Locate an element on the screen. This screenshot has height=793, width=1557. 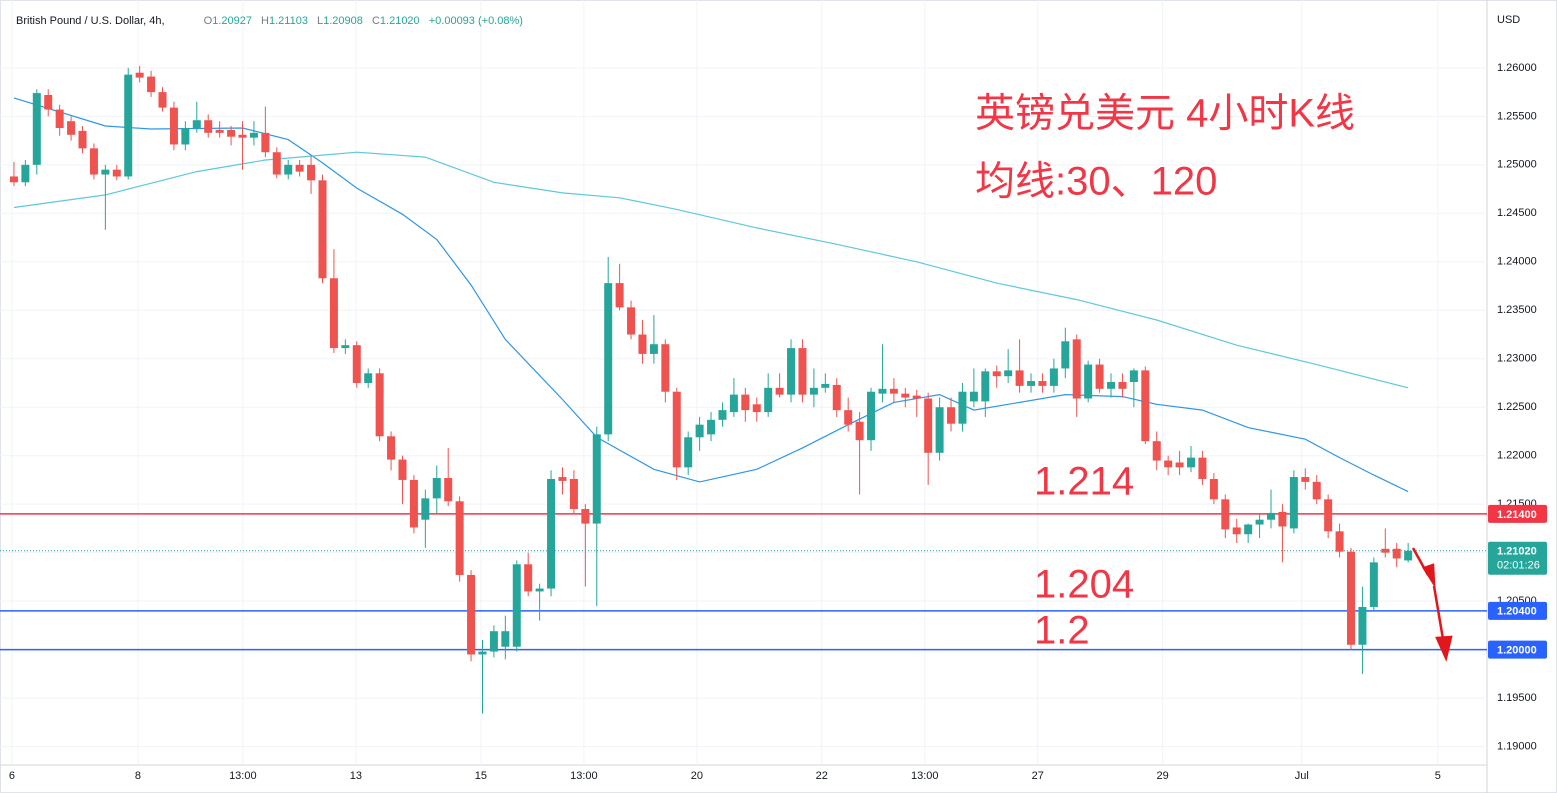
y-tick-label: 1.25500 is located at coordinates (1517, 116).